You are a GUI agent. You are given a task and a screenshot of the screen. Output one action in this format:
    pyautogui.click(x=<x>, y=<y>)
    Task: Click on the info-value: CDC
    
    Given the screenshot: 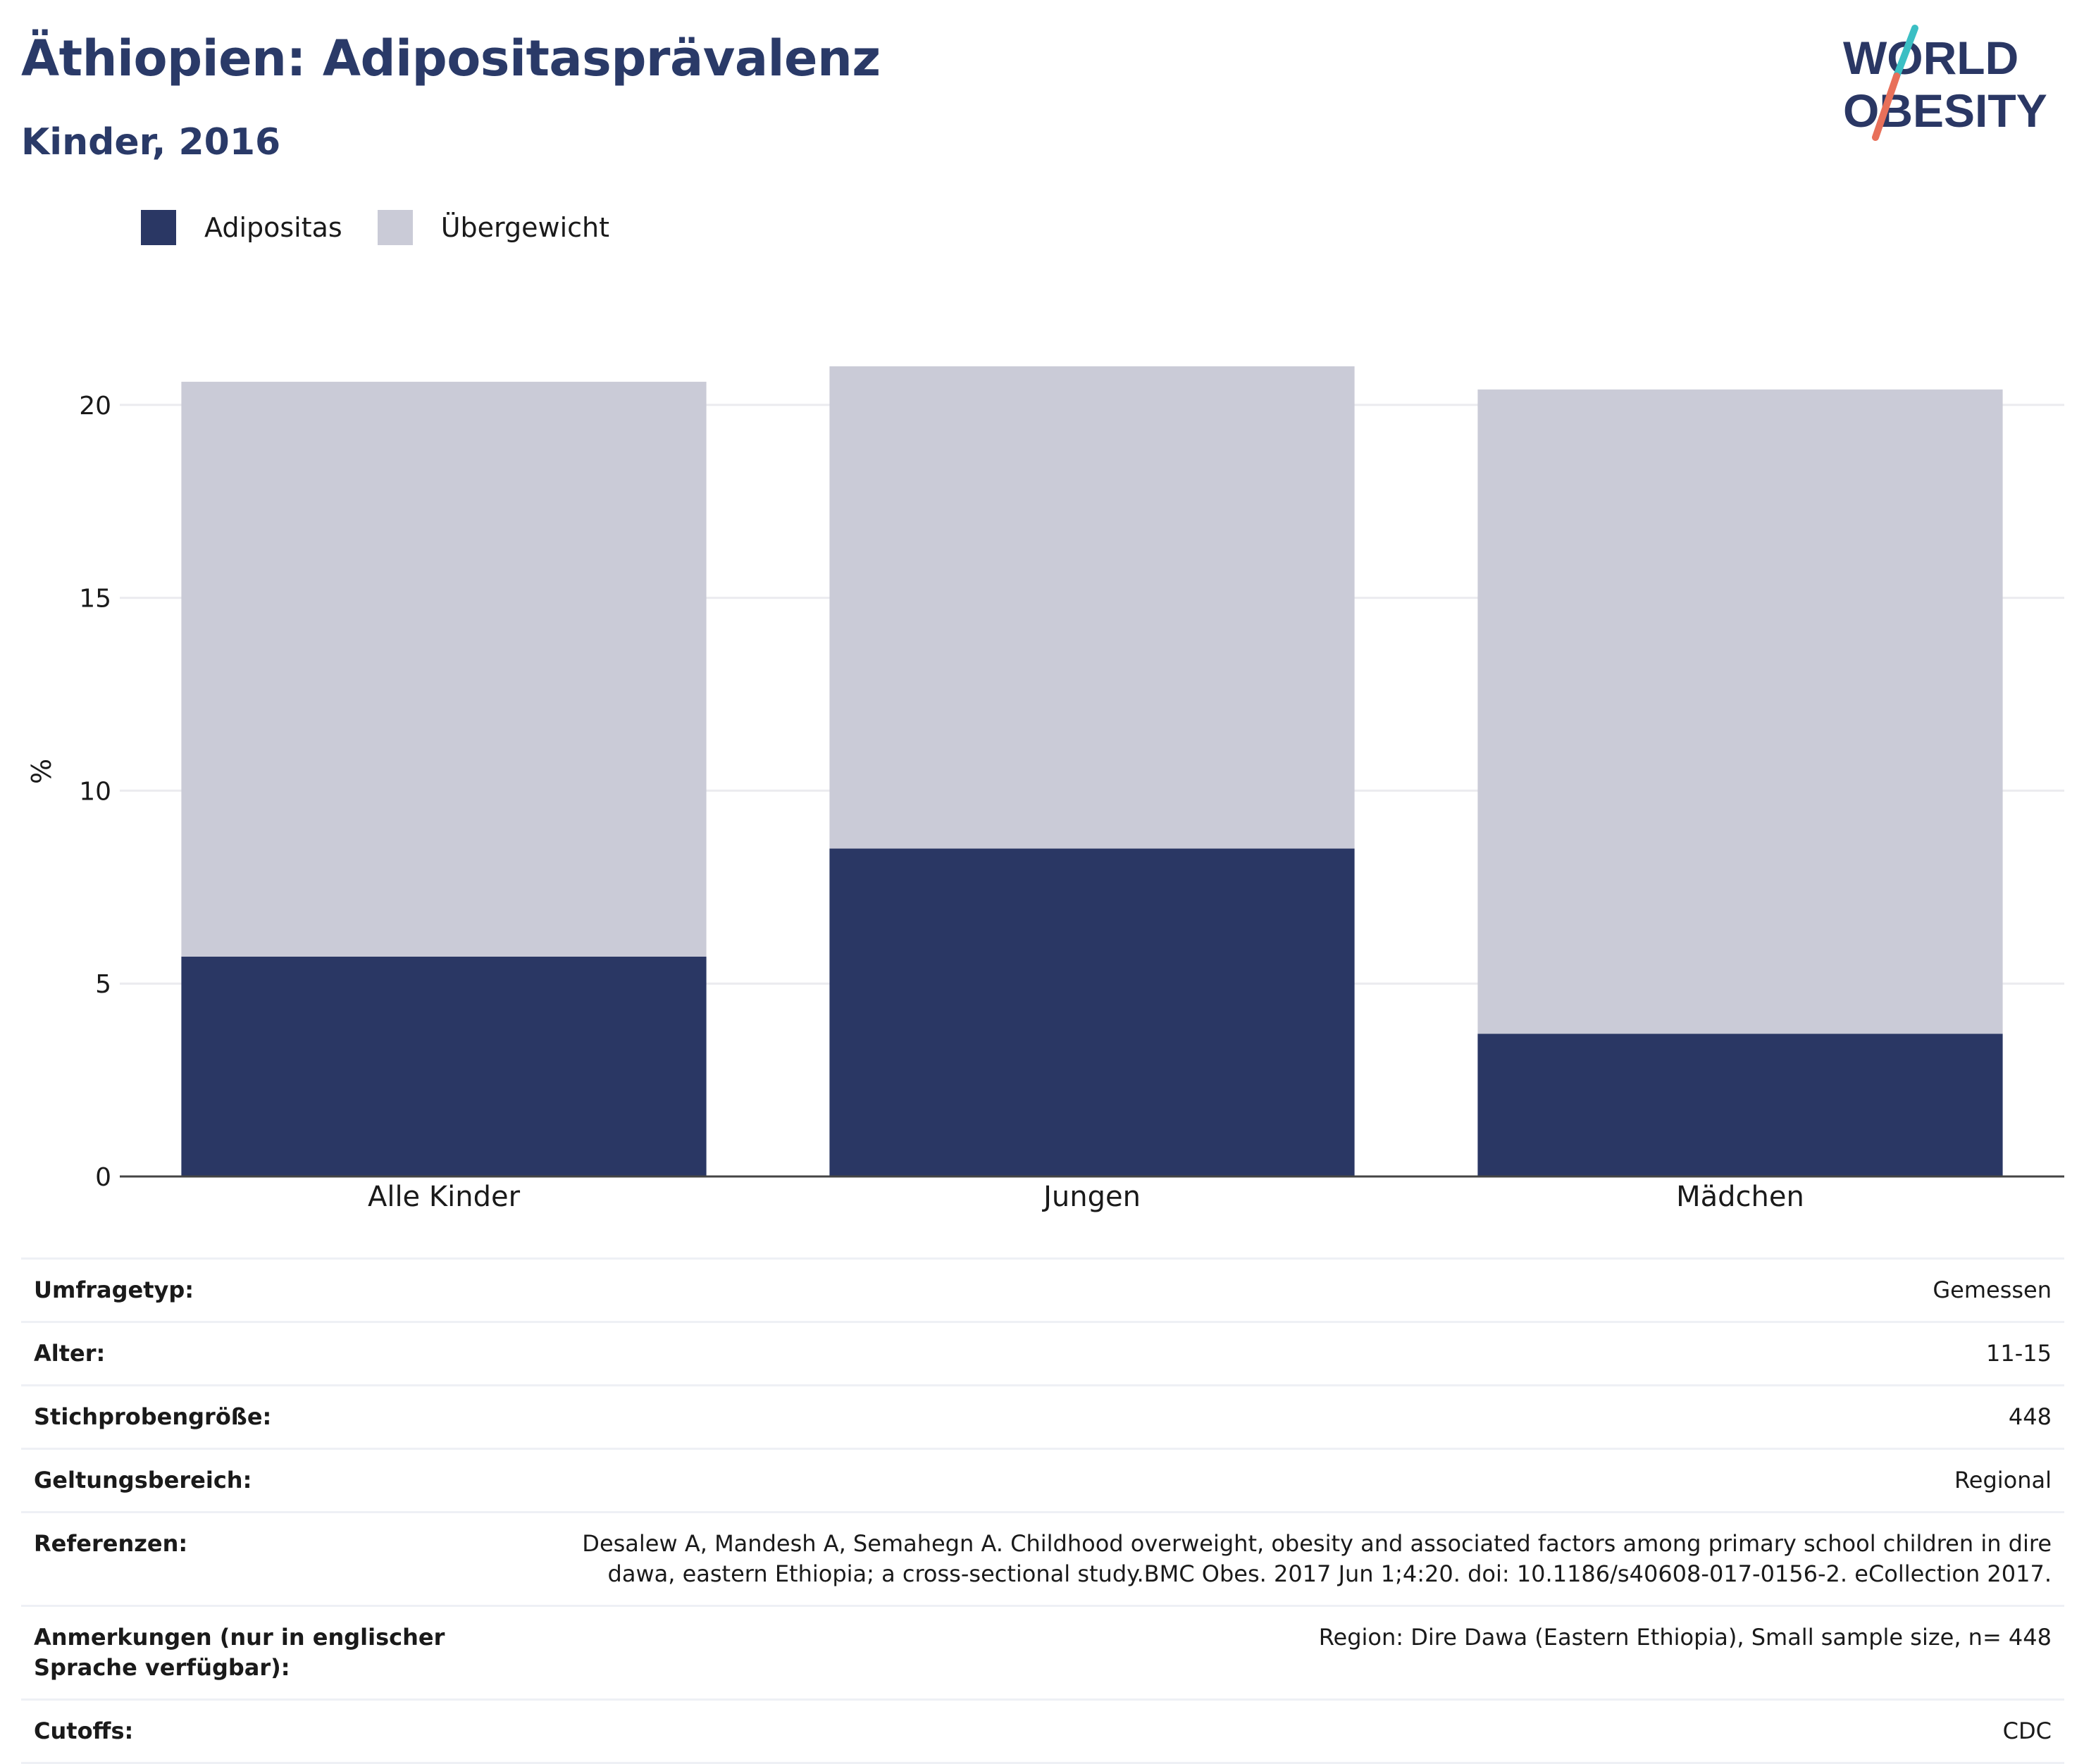 What is the action you would take?
    pyautogui.click(x=1295, y=1731)
    